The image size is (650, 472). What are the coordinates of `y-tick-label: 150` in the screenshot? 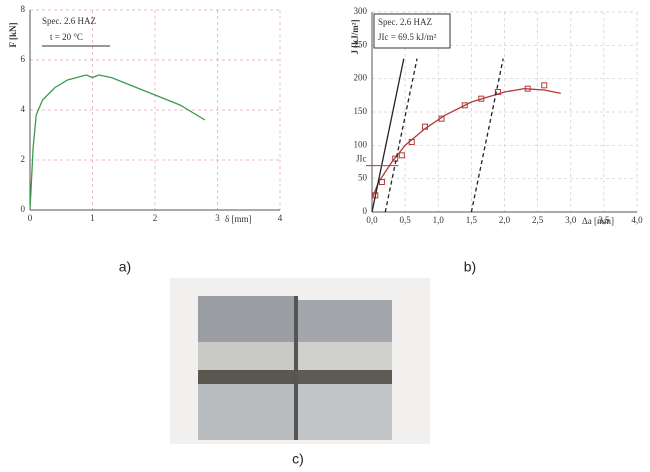 It's located at (361, 111).